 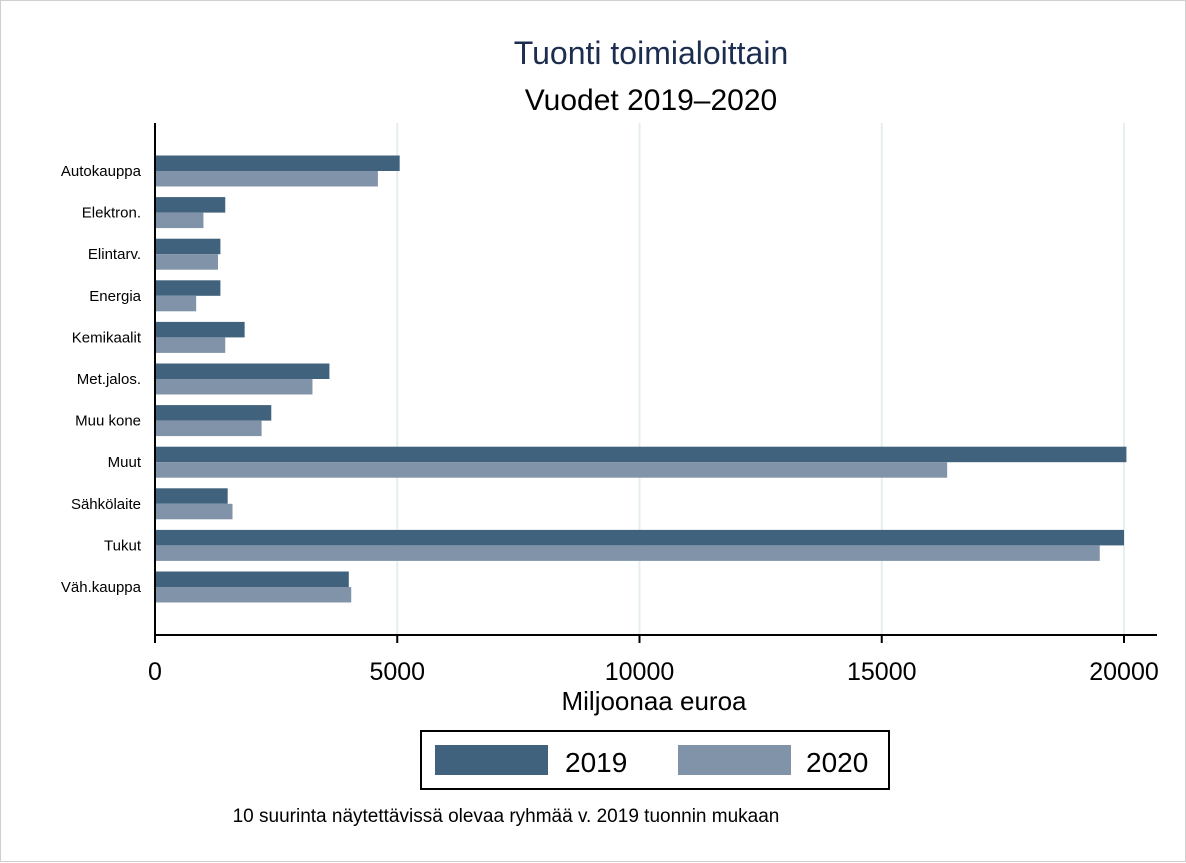 What do you see at coordinates (654, 701) in the screenshot?
I see `x-axis-label: Miljoonaa euroa` at bounding box center [654, 701].